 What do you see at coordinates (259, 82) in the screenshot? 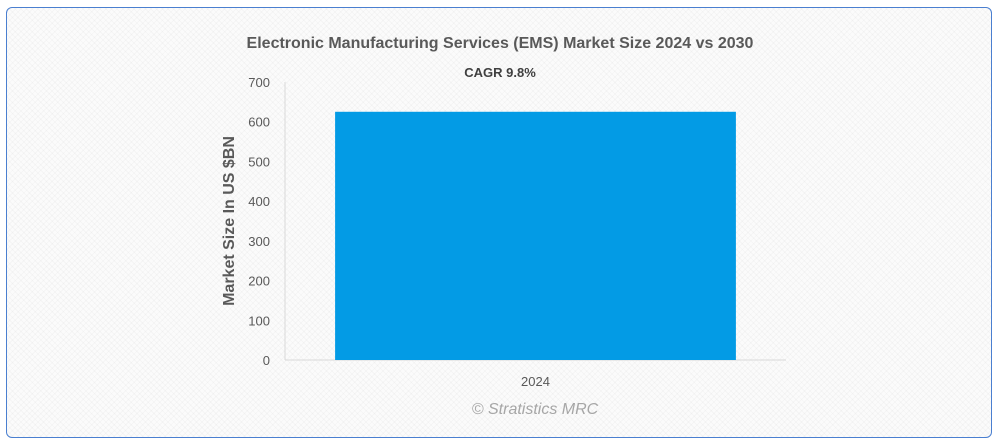
I see `y-tick-label: 700` at bounding box center [259, 82].